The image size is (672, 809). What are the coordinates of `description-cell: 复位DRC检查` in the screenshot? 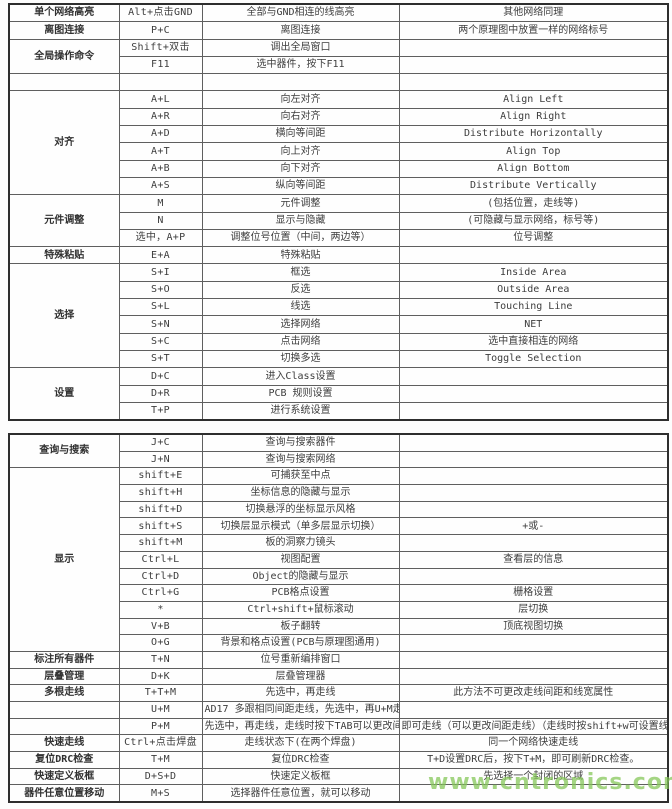 It's located at (300, 760).